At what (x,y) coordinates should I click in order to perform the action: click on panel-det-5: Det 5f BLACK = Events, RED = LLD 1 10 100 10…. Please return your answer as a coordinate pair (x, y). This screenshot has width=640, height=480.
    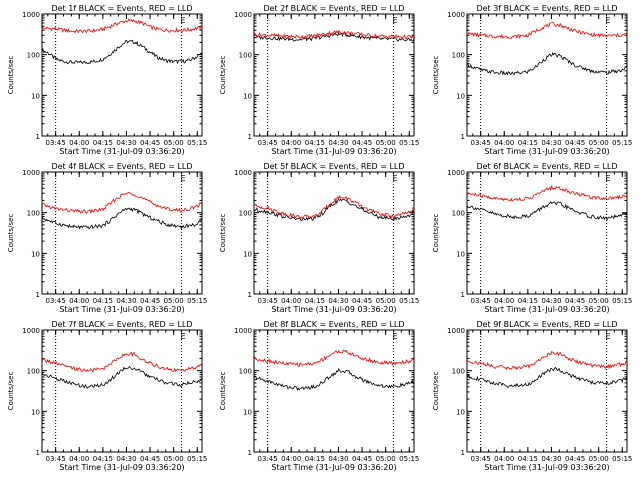
    Looking at the image, I should click on (319, 238).